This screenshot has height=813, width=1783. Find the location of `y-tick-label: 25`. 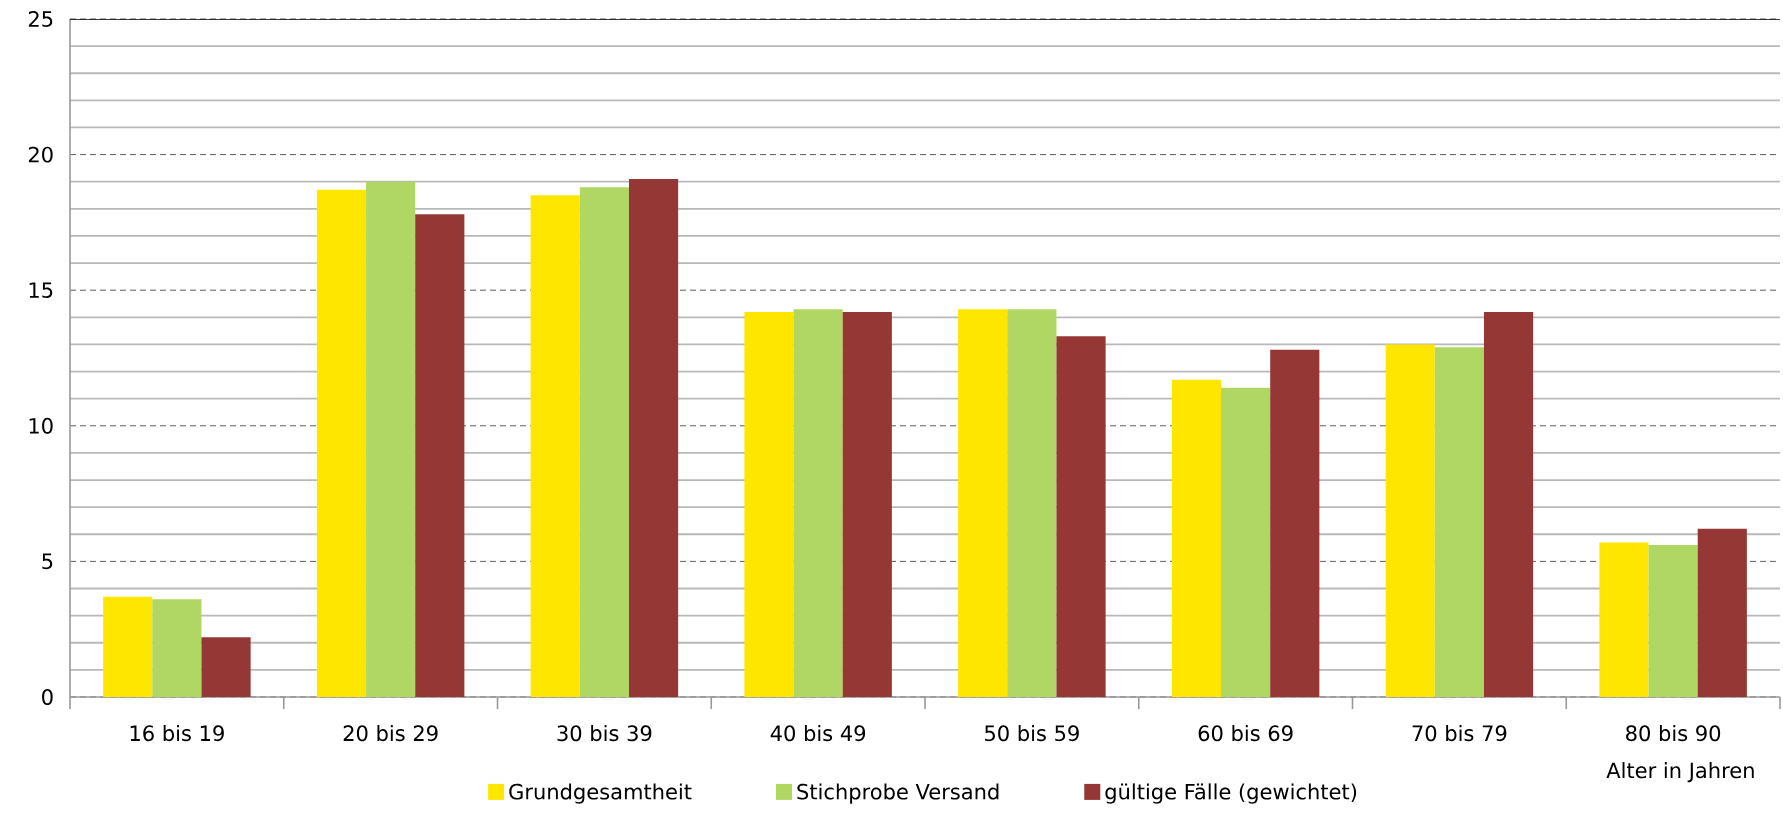

y-tick-label: 25 is located at coordinates (40, 19).